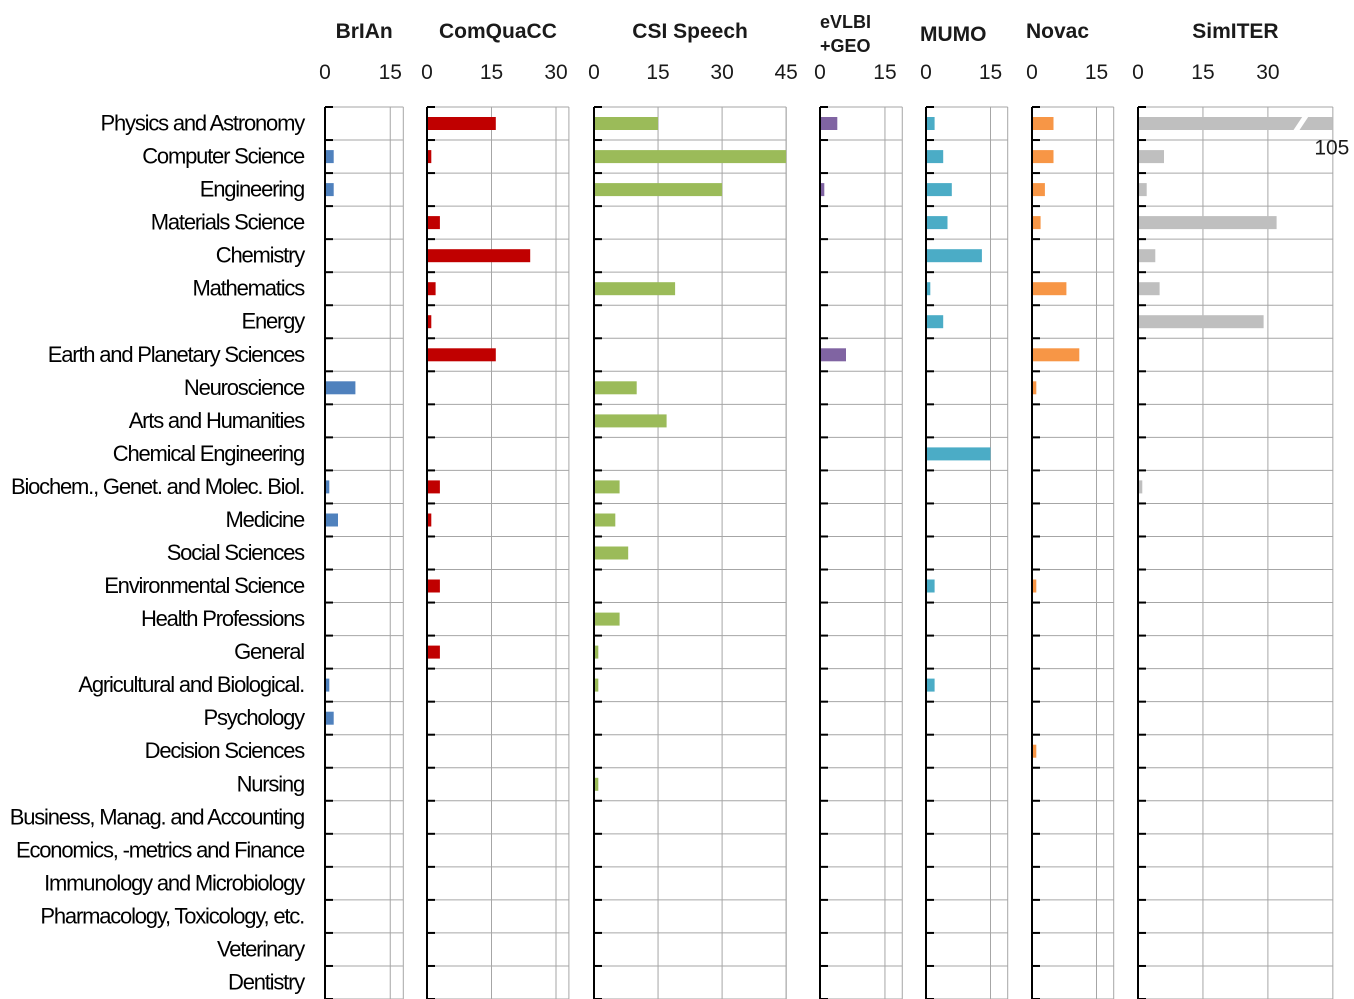 The height and width of the screenshot is (999, 1354). Describe the element at coordinates (964, 511) in the screenshot. I see `panel-mumo: MUMO 0 15` at that location.